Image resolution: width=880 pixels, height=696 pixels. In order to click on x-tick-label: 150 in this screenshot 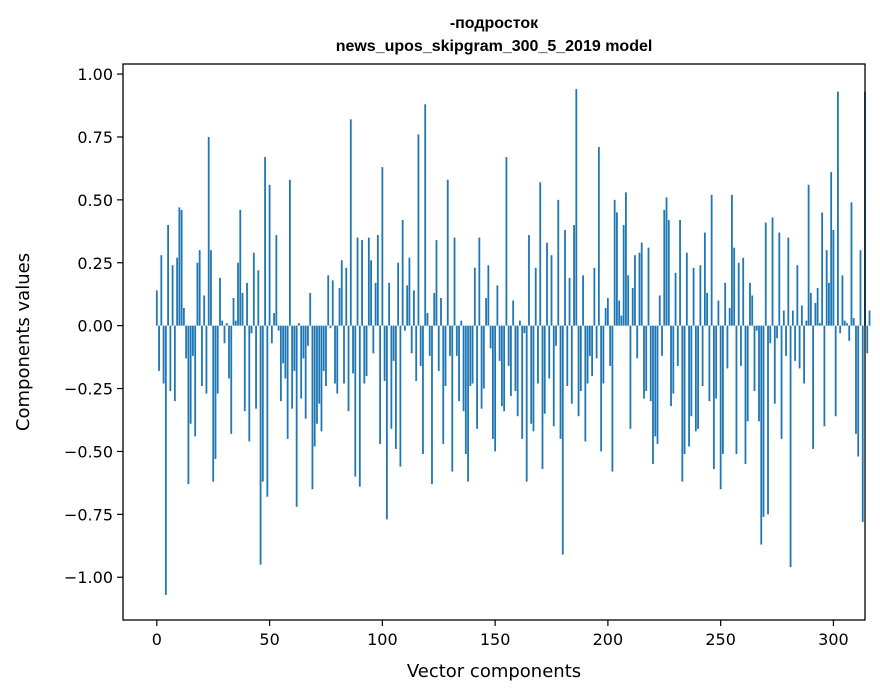, I will do `click(495, 639)`.